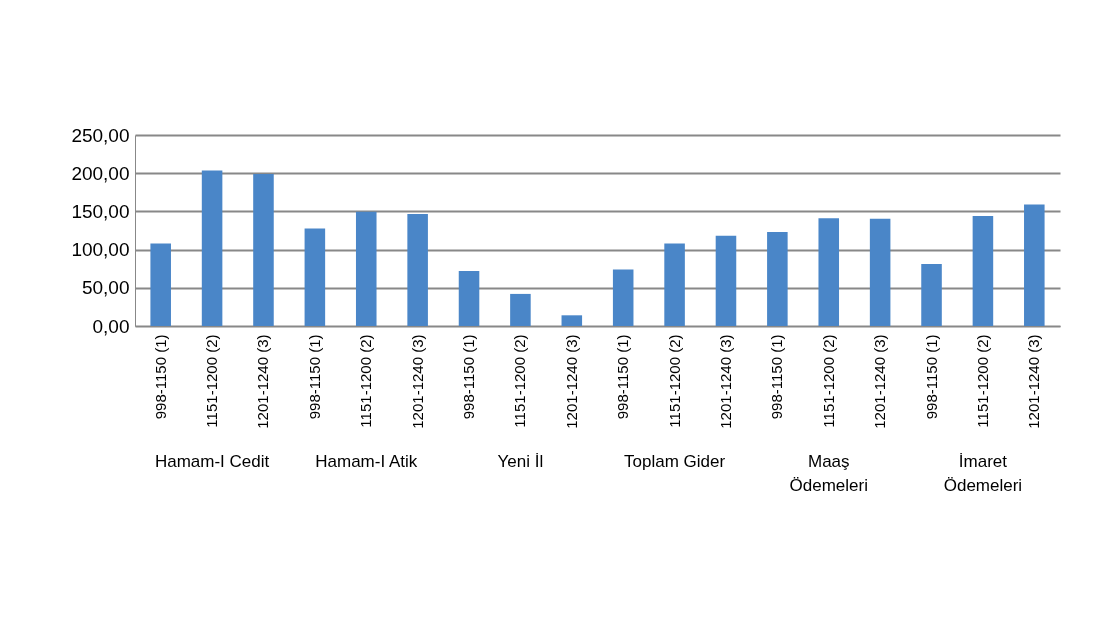 The image size is (1101, 643). I want to click on text: Toplam Gider, so click(675, 461).